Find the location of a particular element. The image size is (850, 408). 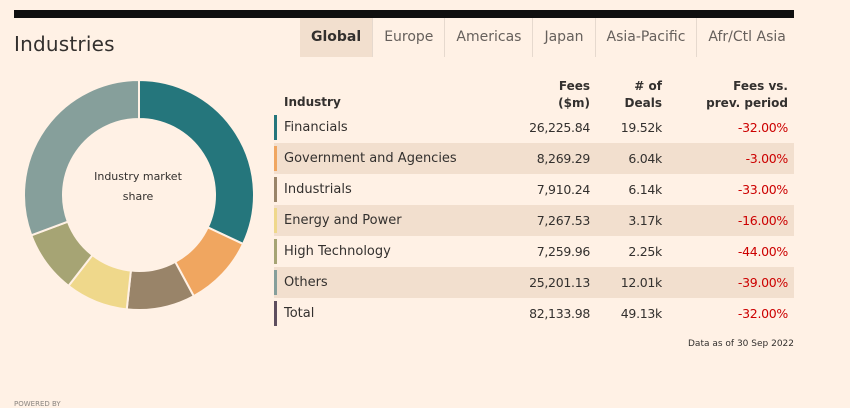

fees-value: 7,267.53 is located at coordinates (563, 220).